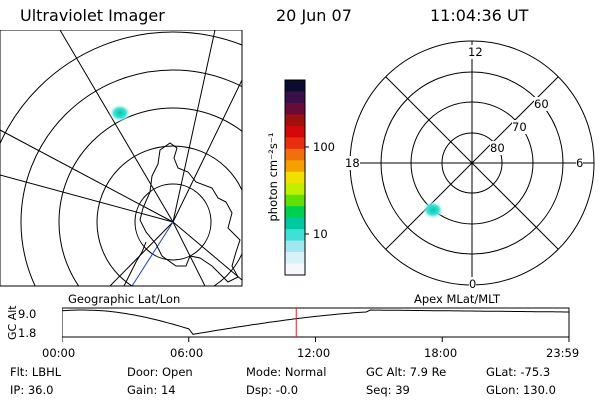  Describe the element at coordinates (519, 127) in the screenshot. I see `mlat-label-70: 70` at that location.